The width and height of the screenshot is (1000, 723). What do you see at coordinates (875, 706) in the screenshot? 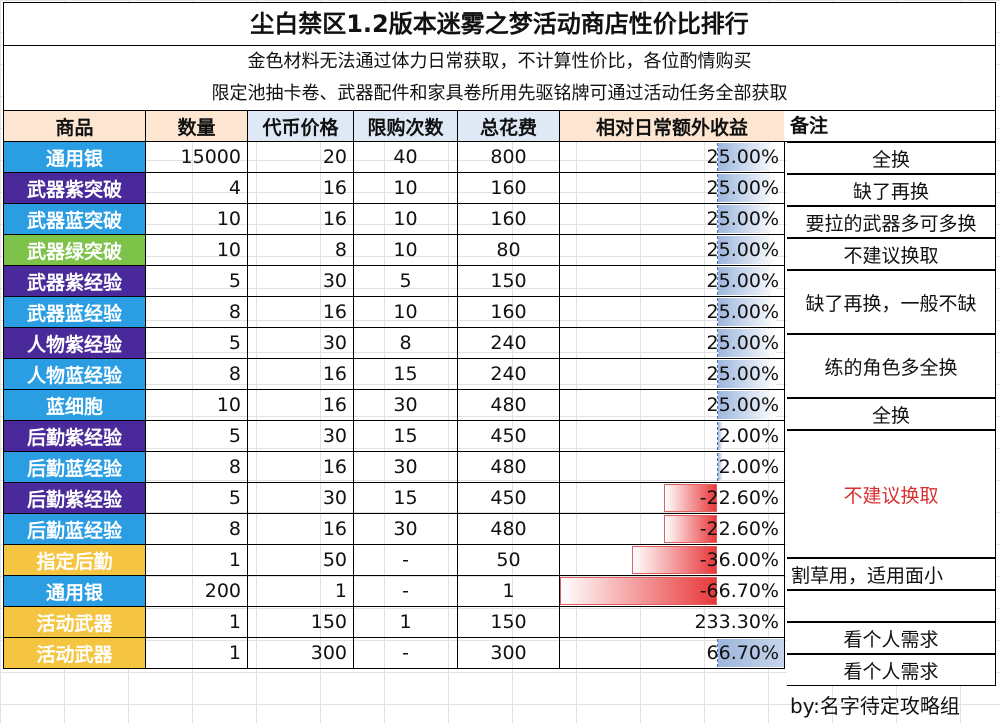
I see `byline: by:名字待定攻略组` at bounding box center [875, 706].